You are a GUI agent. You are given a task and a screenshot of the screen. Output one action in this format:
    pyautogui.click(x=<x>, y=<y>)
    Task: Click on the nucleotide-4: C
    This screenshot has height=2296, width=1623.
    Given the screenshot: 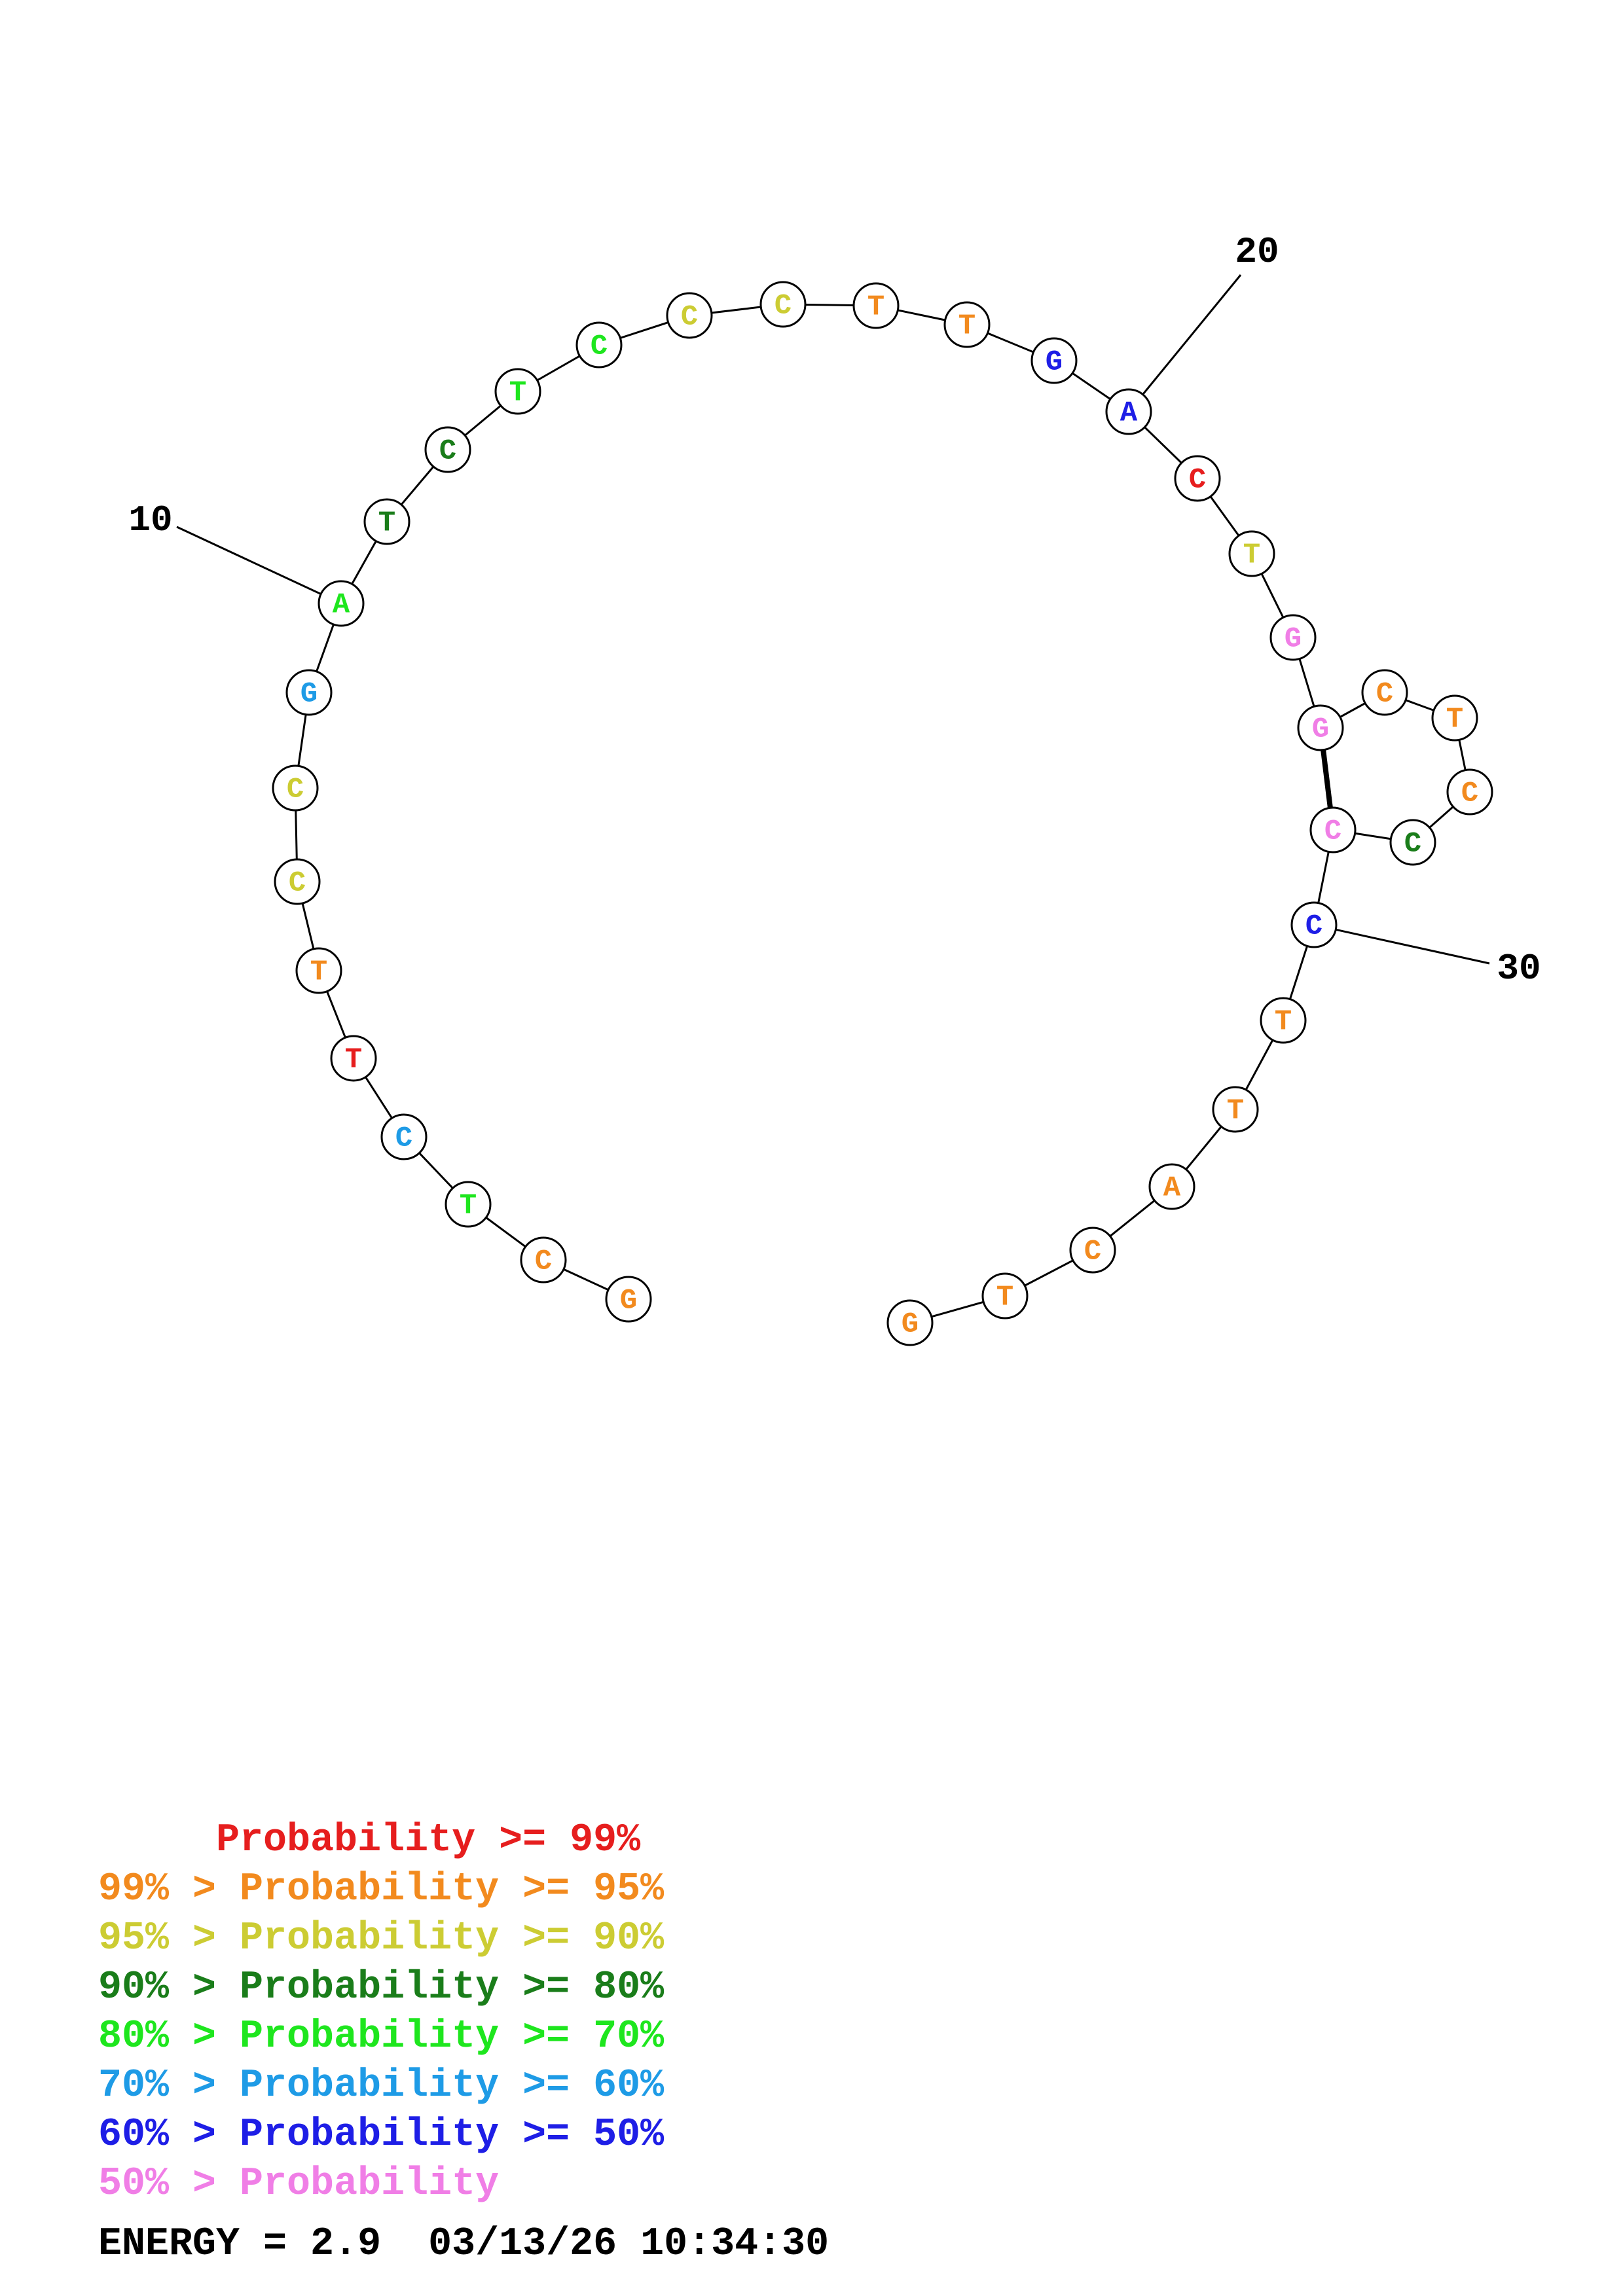 What is the action you would take?
    pyautogui.click(x=404, y=1136)
    